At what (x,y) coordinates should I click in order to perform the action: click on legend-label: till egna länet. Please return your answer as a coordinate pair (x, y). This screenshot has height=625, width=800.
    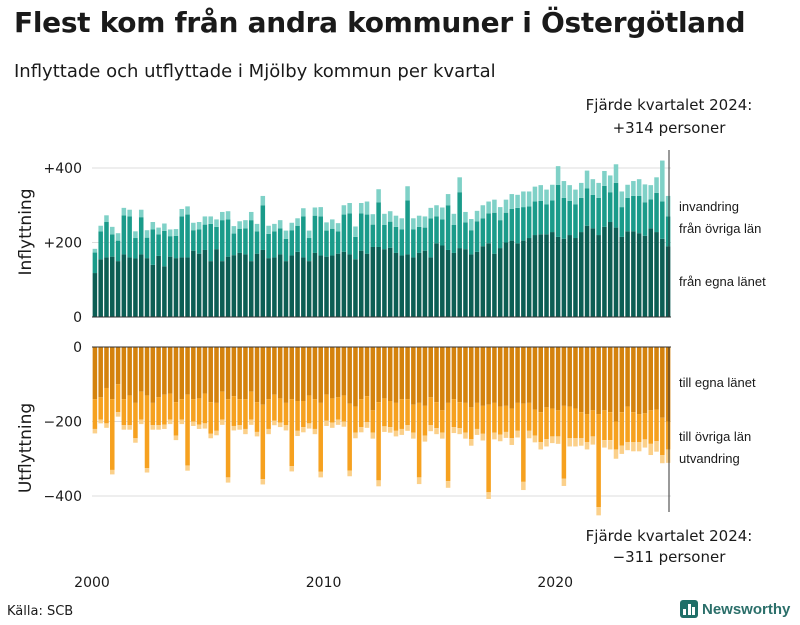
    Looking at the image, I should click on (717, 382).